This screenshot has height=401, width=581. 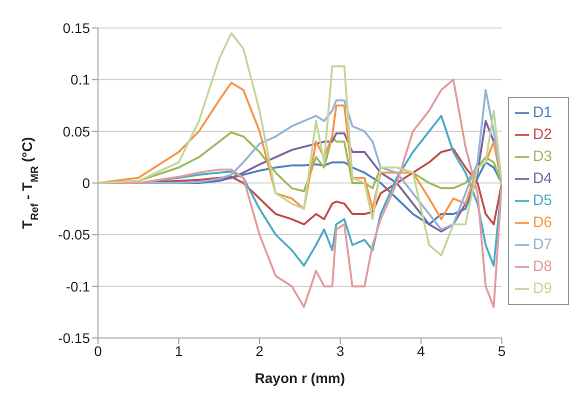 What do you see at coordinates (542, 200) in the screenshot?
I see `legend-label: D5` at bounding box center [542, 200].